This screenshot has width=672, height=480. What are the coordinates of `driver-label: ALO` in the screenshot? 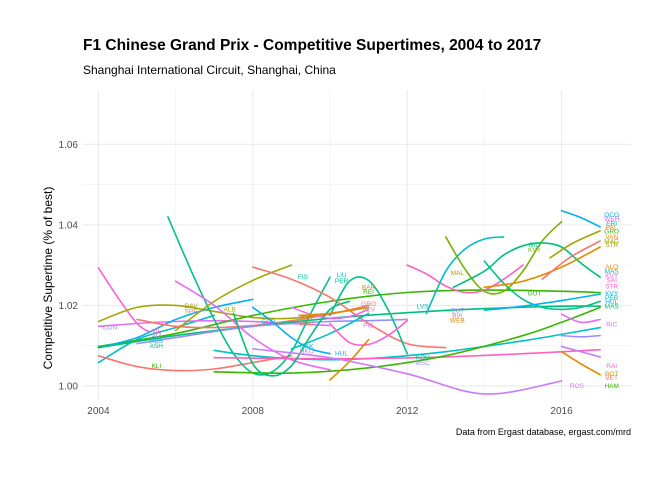 It's located at (611, 267).